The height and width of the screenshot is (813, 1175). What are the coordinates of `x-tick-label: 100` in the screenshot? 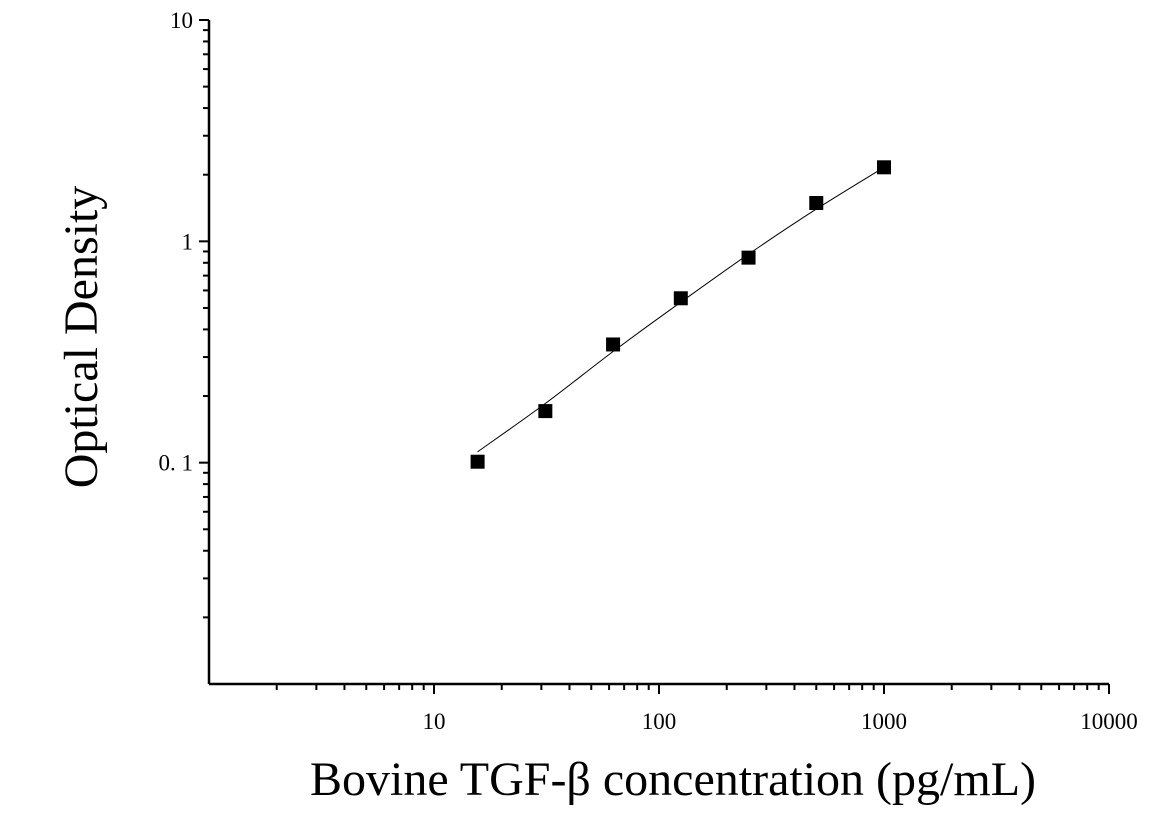 It's located at (659, 721).